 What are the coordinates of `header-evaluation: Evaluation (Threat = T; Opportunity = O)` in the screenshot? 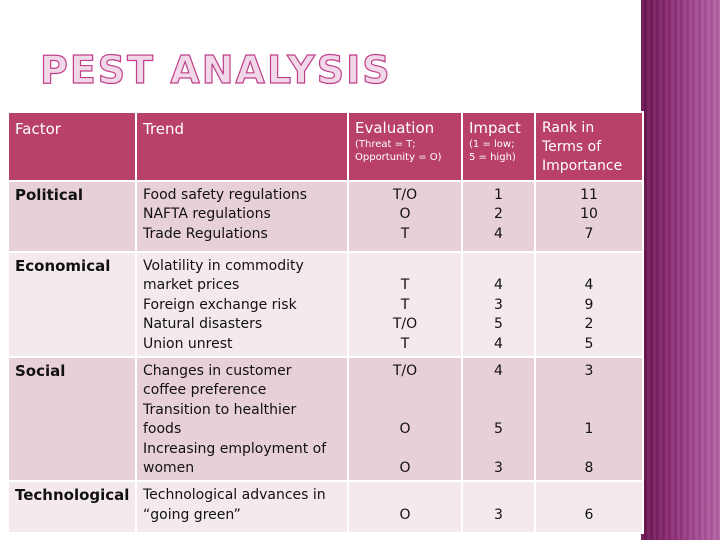 It's located at (405, 146).